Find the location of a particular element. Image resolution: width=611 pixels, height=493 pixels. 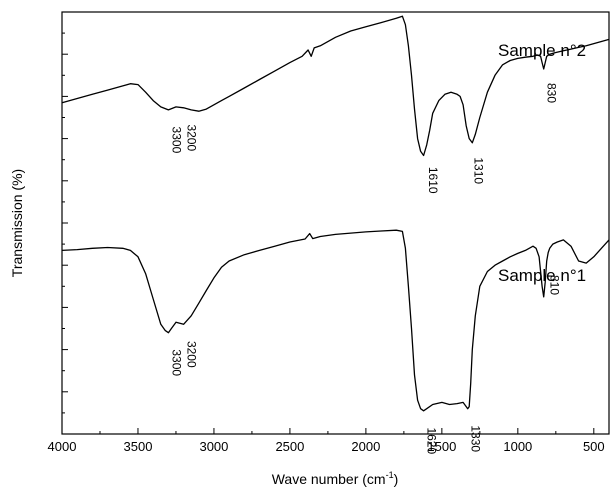

x-tick-label: 3500 is located at coordinates (138, 446).